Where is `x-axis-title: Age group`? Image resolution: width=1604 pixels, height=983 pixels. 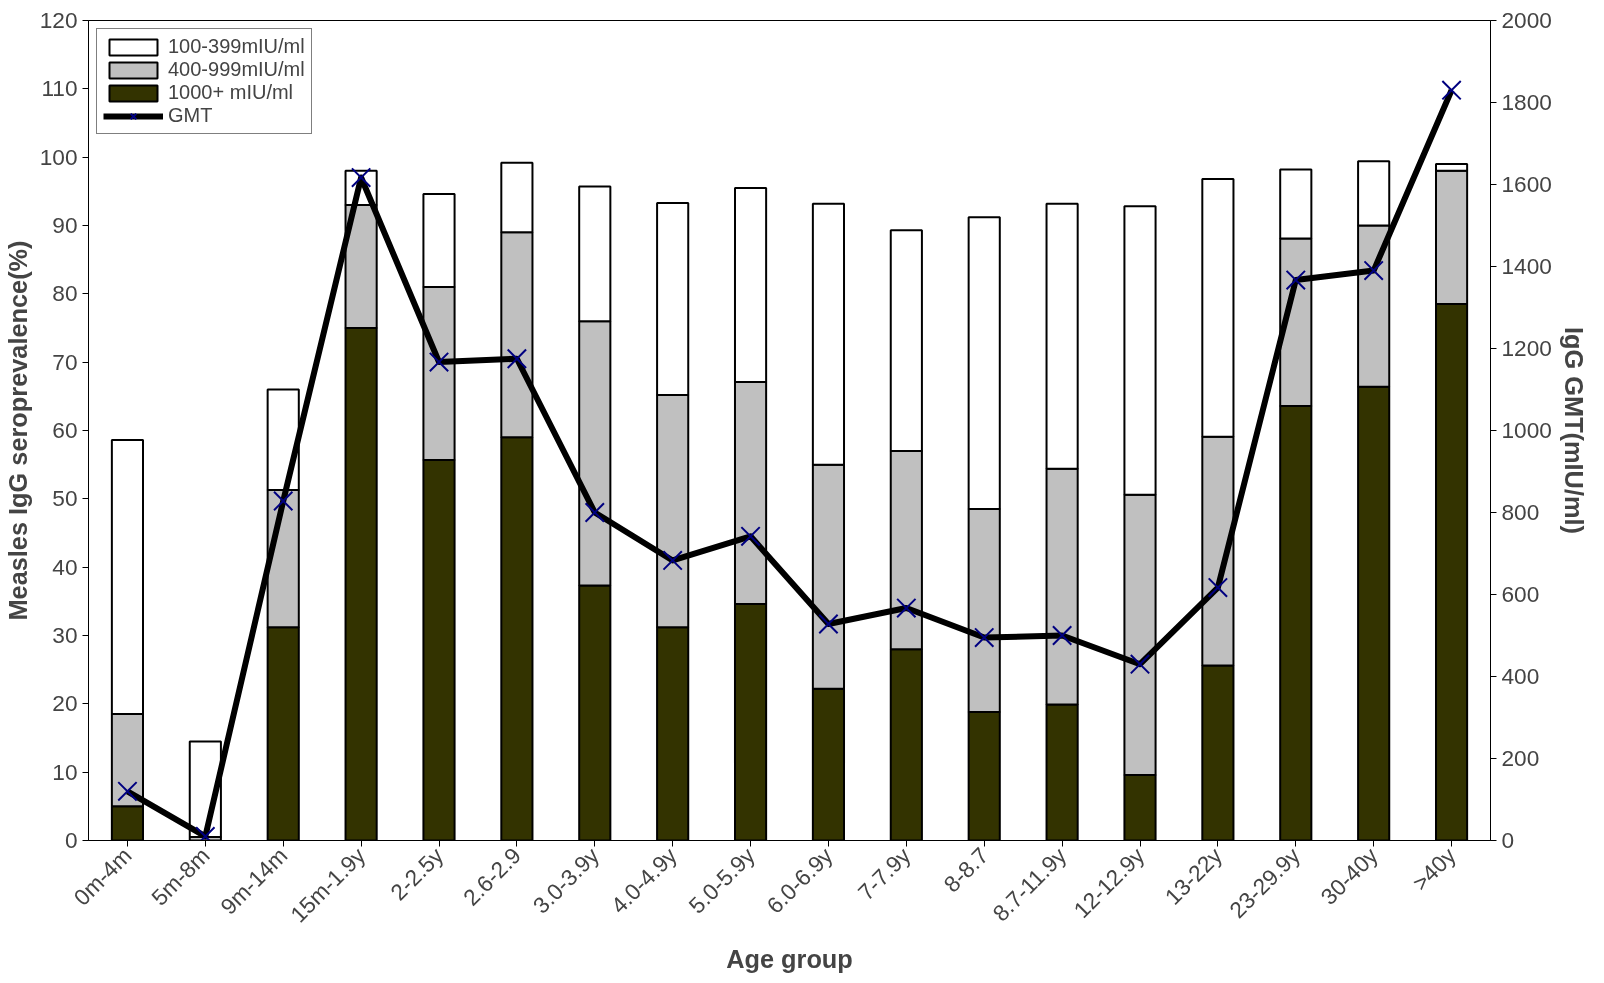
x-axis-title: Age group is located at coordinates (789, 958).